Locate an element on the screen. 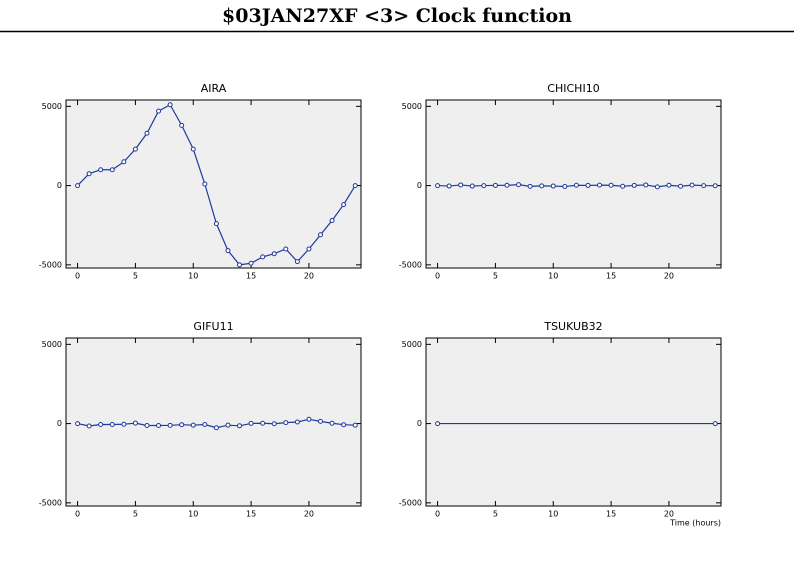 Image resolution: width=794 pixels, height=577 pixels. x-axis-label: Time (hours) is located at coordinates (695, 523).